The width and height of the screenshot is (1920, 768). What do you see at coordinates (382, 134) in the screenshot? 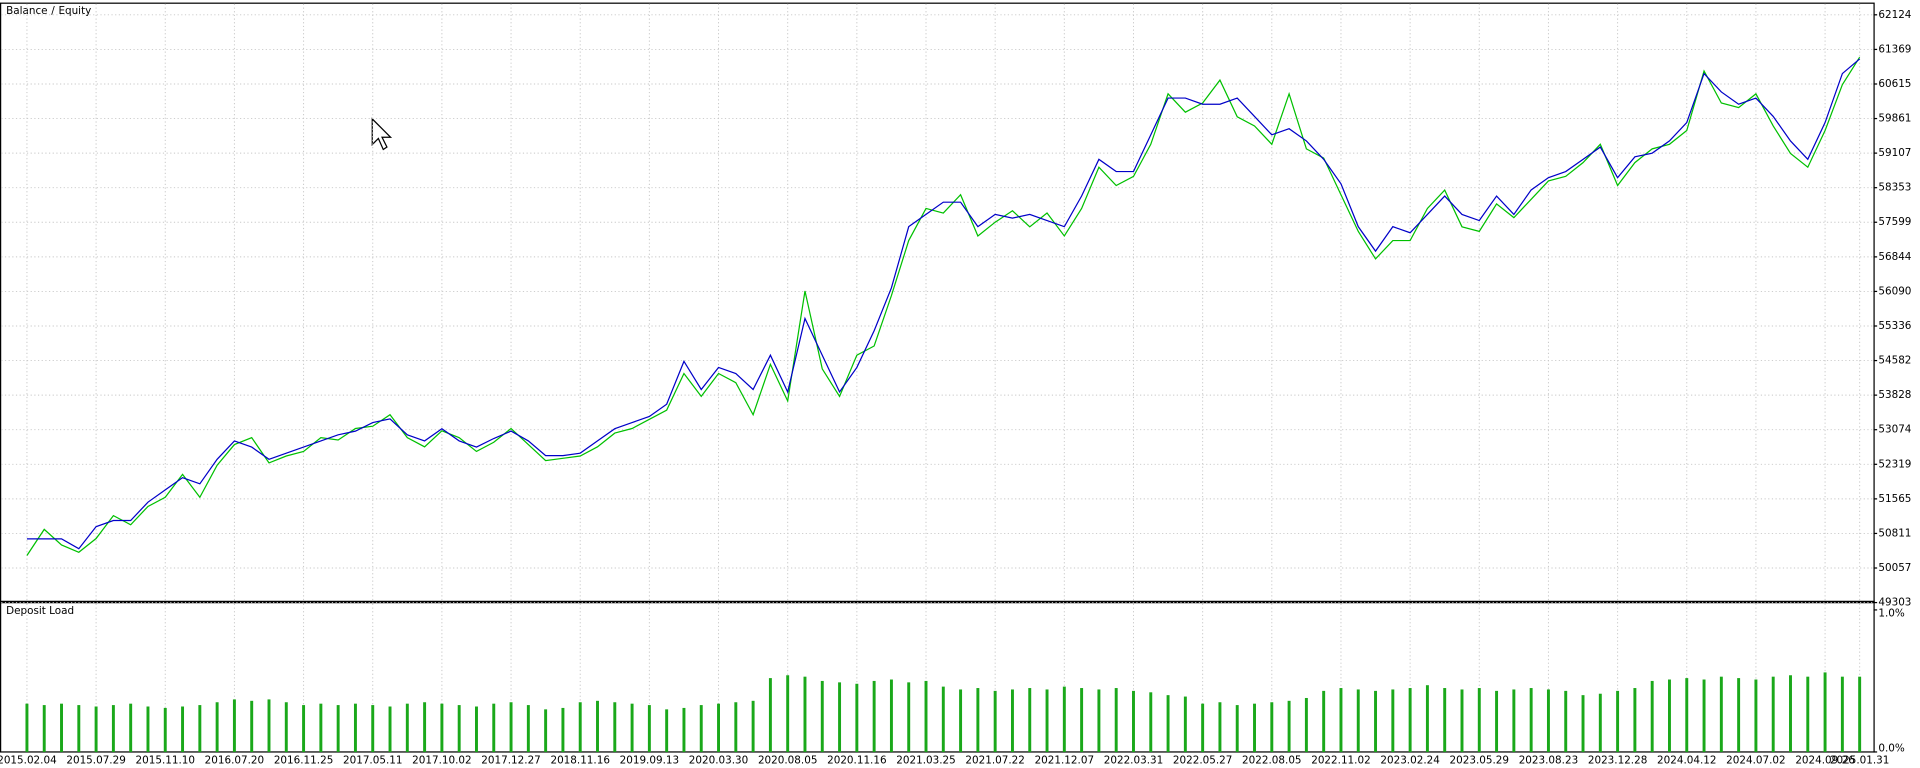
I see `mouse-cursor` at bounding box center [382, 134].